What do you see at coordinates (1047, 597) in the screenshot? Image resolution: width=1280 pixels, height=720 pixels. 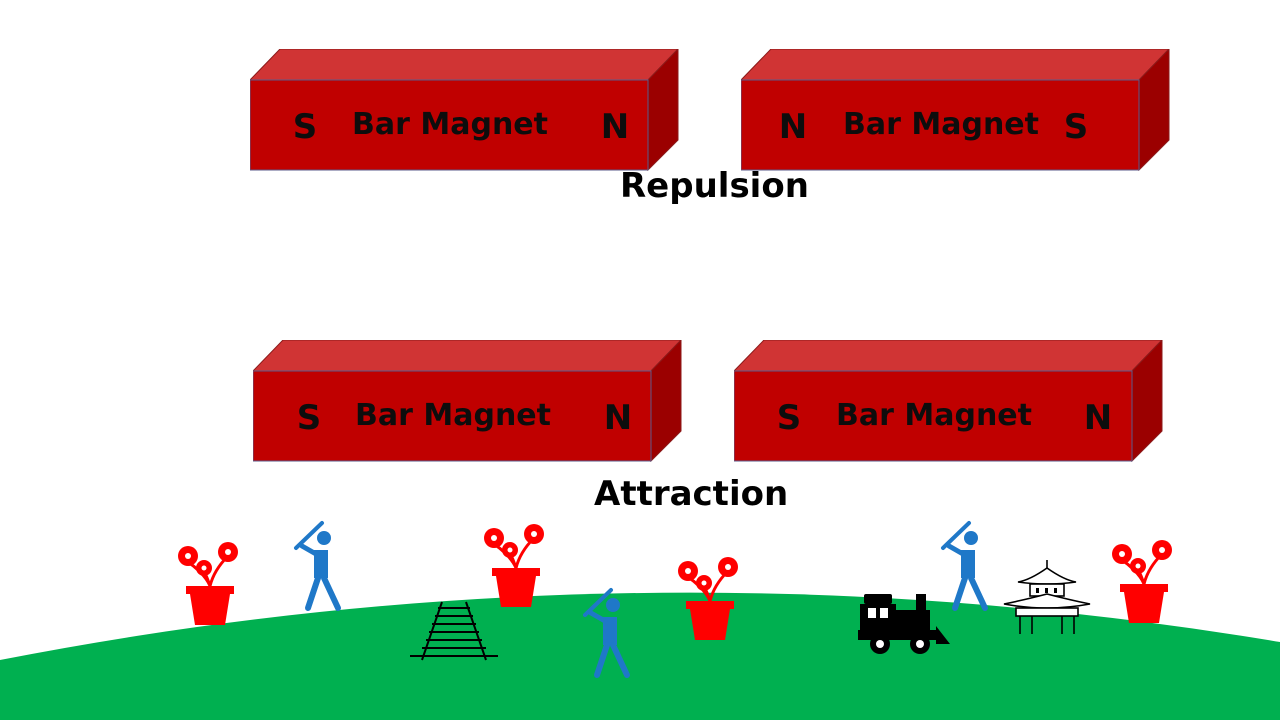 I see `pagoda-icon` at bounding box center [1047, 597].